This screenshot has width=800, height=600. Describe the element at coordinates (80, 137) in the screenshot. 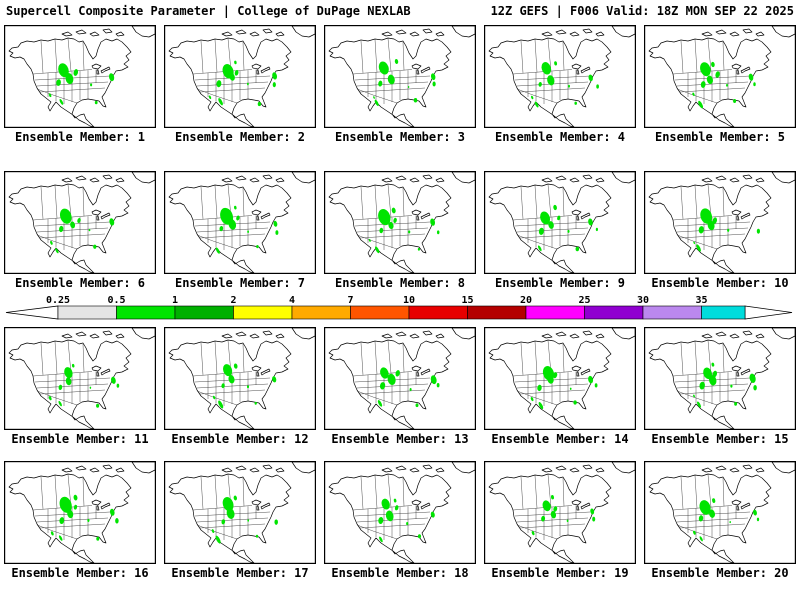

I see `ensemble-member-label: Ensemble Member: 1` at that location.